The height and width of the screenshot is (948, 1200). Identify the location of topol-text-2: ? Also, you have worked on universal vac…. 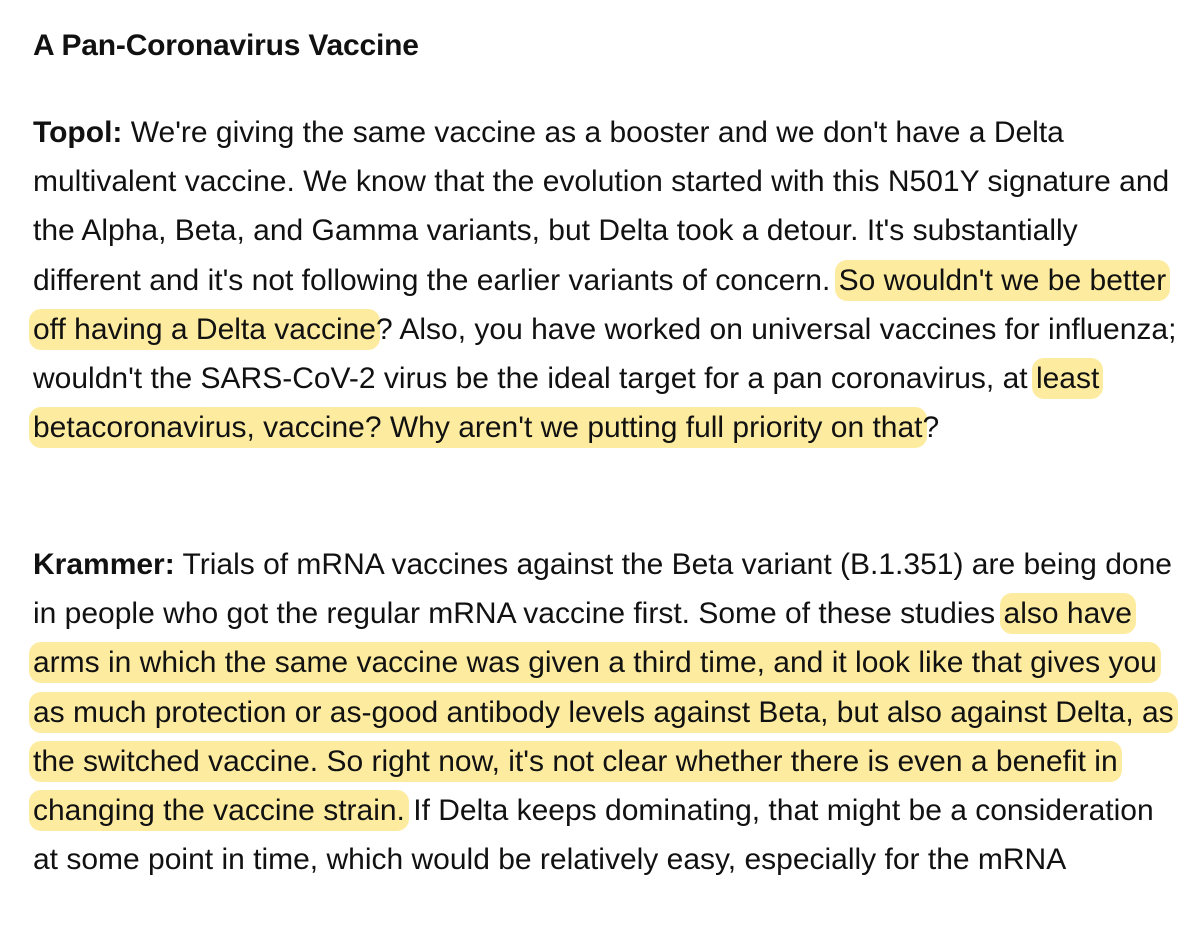
(605, 354).